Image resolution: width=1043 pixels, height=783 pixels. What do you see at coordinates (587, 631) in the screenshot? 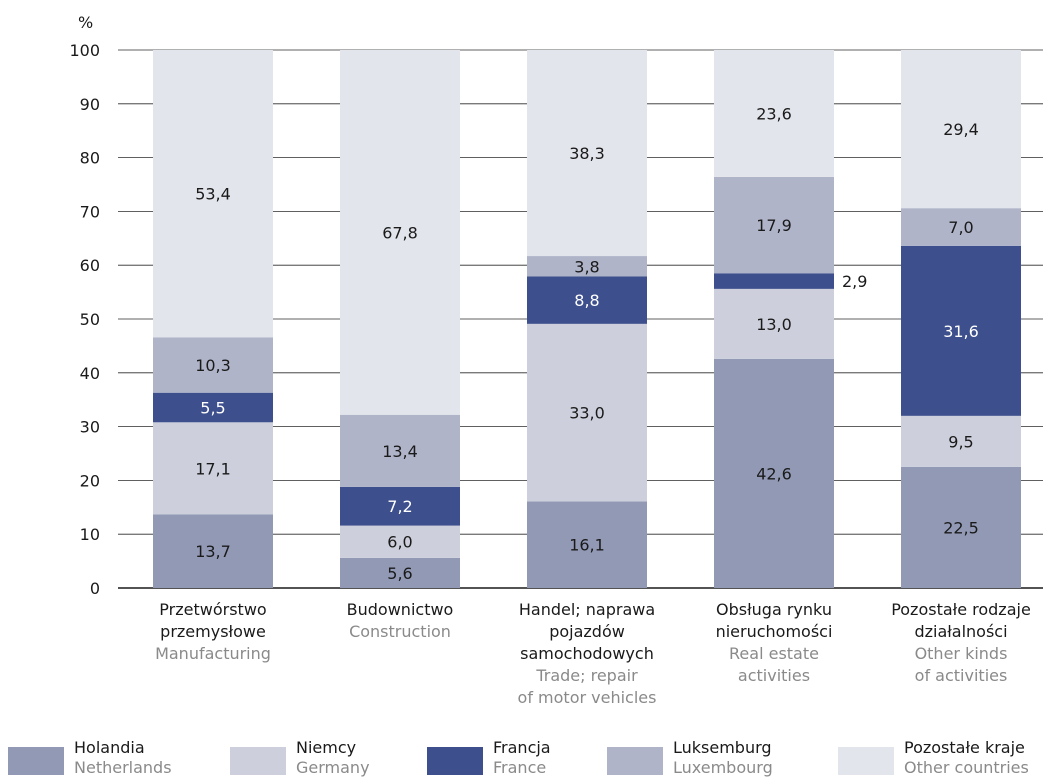
I see `category-label: pojazdów` at bounding box center [587, 631].